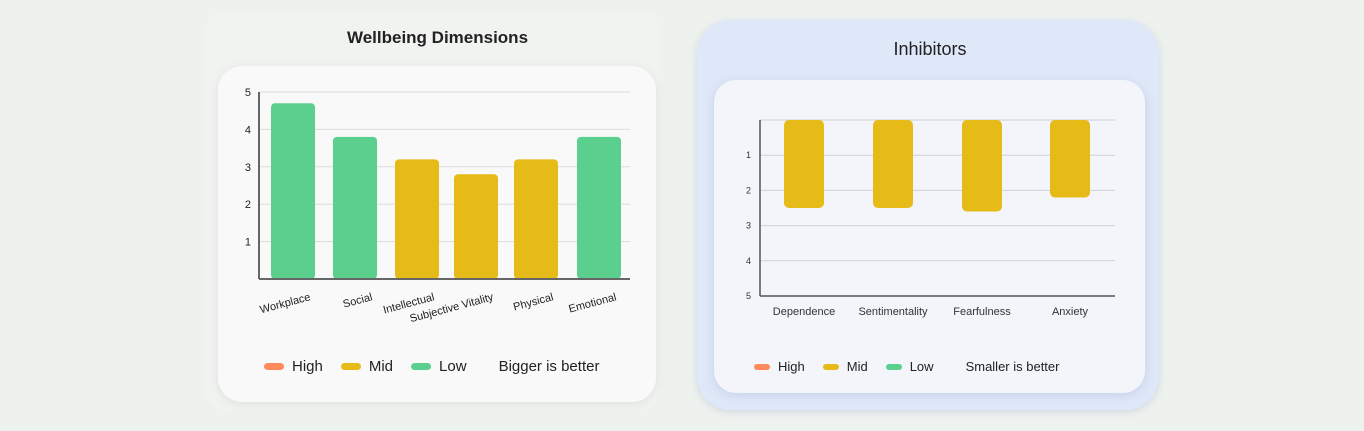  I want to click on x-tick-label: Workplace, so click(285, 303).